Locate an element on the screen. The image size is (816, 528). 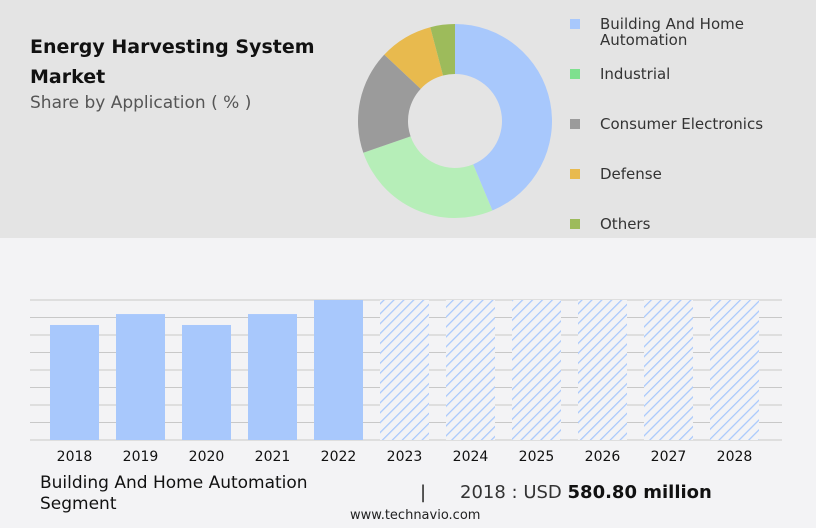
value-amount: 580.80 million is located at coordinates (639, 492).